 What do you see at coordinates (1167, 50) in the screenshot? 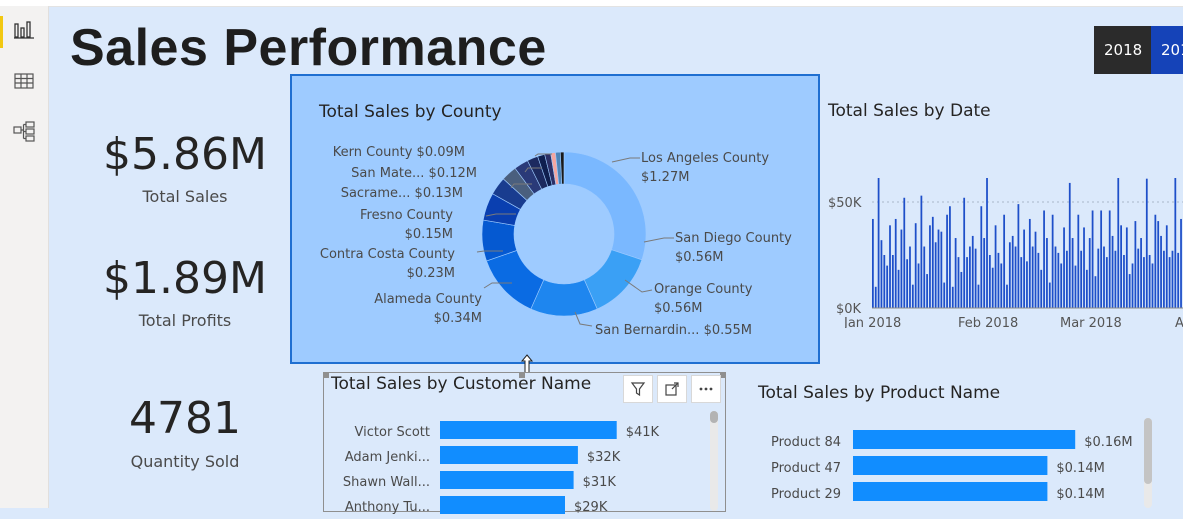
I see `year-slicer-next: 201` at bounding box center [1167, 50].